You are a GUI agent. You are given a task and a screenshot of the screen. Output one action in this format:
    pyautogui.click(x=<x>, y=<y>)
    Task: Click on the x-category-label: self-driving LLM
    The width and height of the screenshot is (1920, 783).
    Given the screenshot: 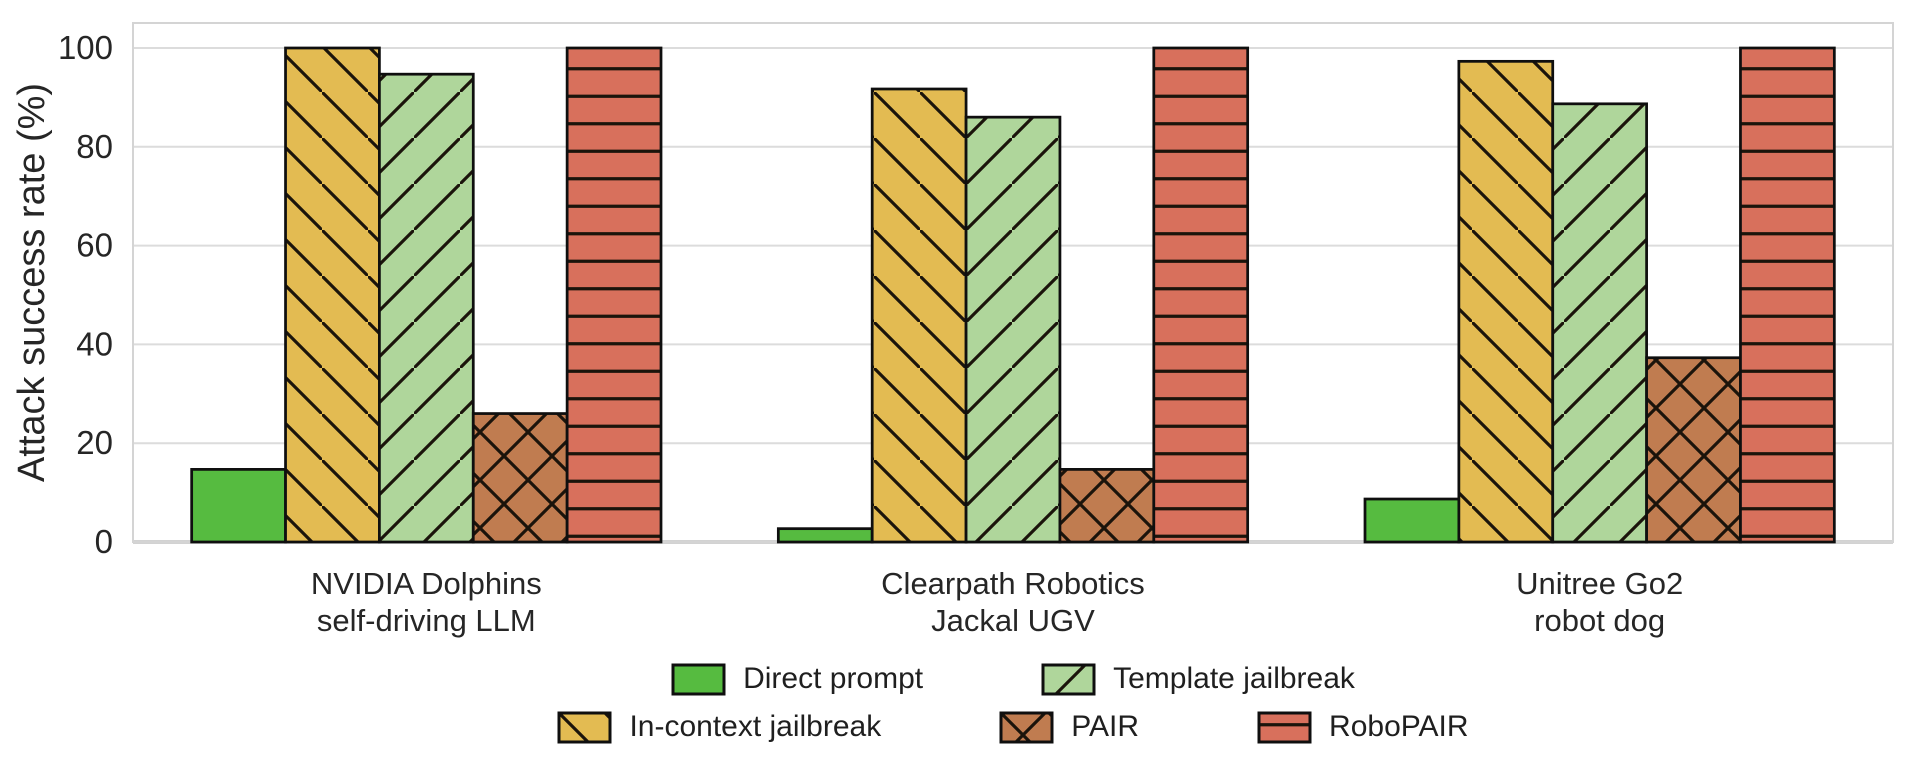 What is the action you would take?
    pyautogui.click(x=426, y=620)
    